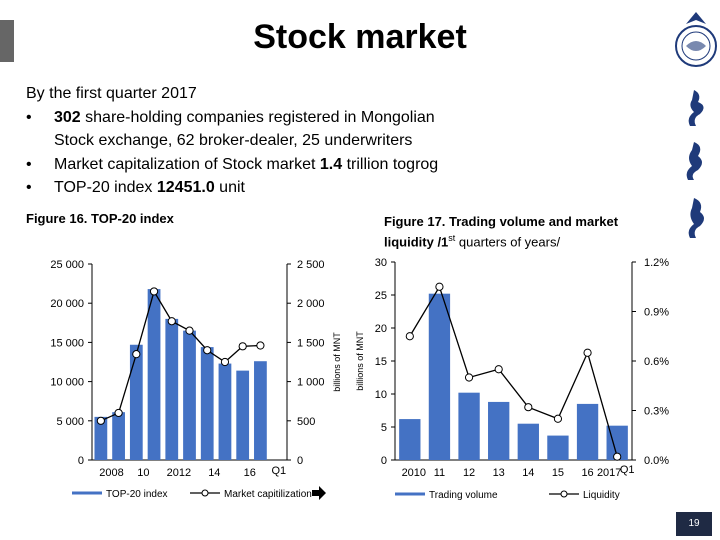 The height and width of the screenshot is (540, 720). I want to click on line-series-Market capitilization, so click(180, 355).